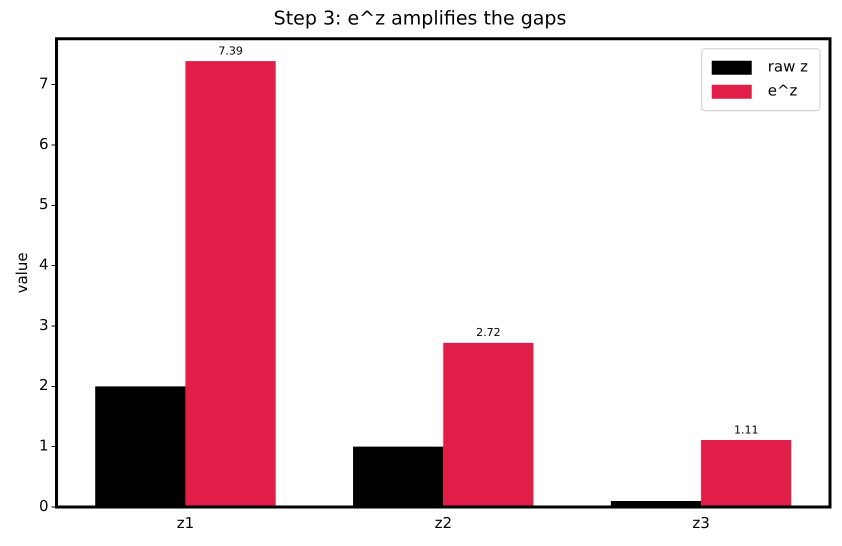  What do you see at coordinates (420, 18) in the screenshot?
I see `chart-title: Step 3: e^z amplifies the gaps` at bounding box center [420, 18].